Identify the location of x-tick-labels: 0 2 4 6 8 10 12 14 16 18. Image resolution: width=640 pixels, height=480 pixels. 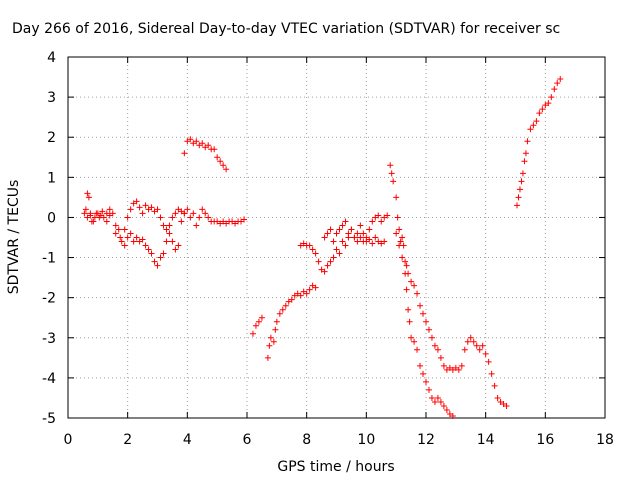
(339, 440).